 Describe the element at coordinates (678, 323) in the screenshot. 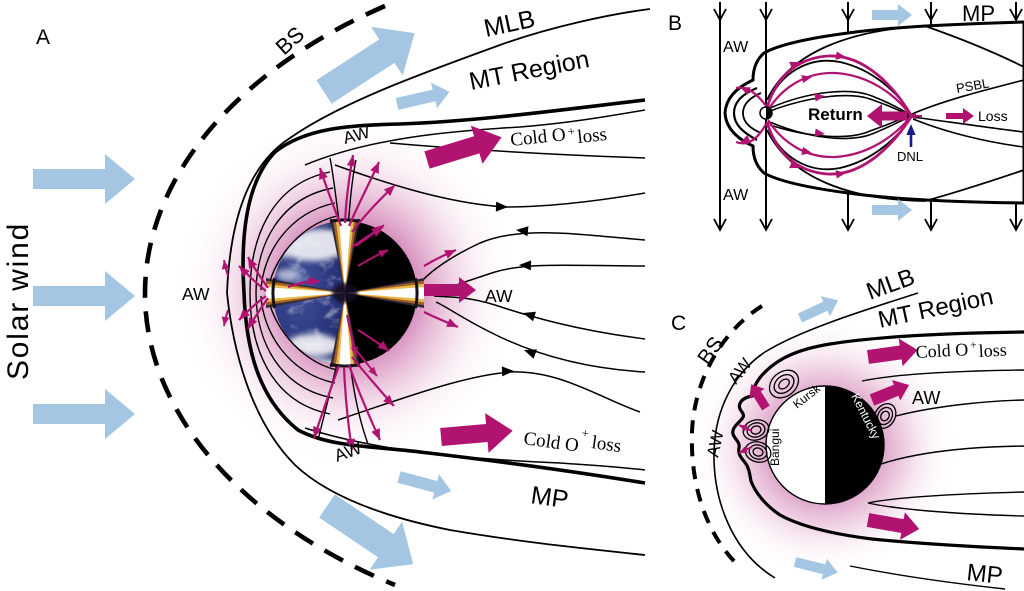

I see `svg-text: C` at that location.